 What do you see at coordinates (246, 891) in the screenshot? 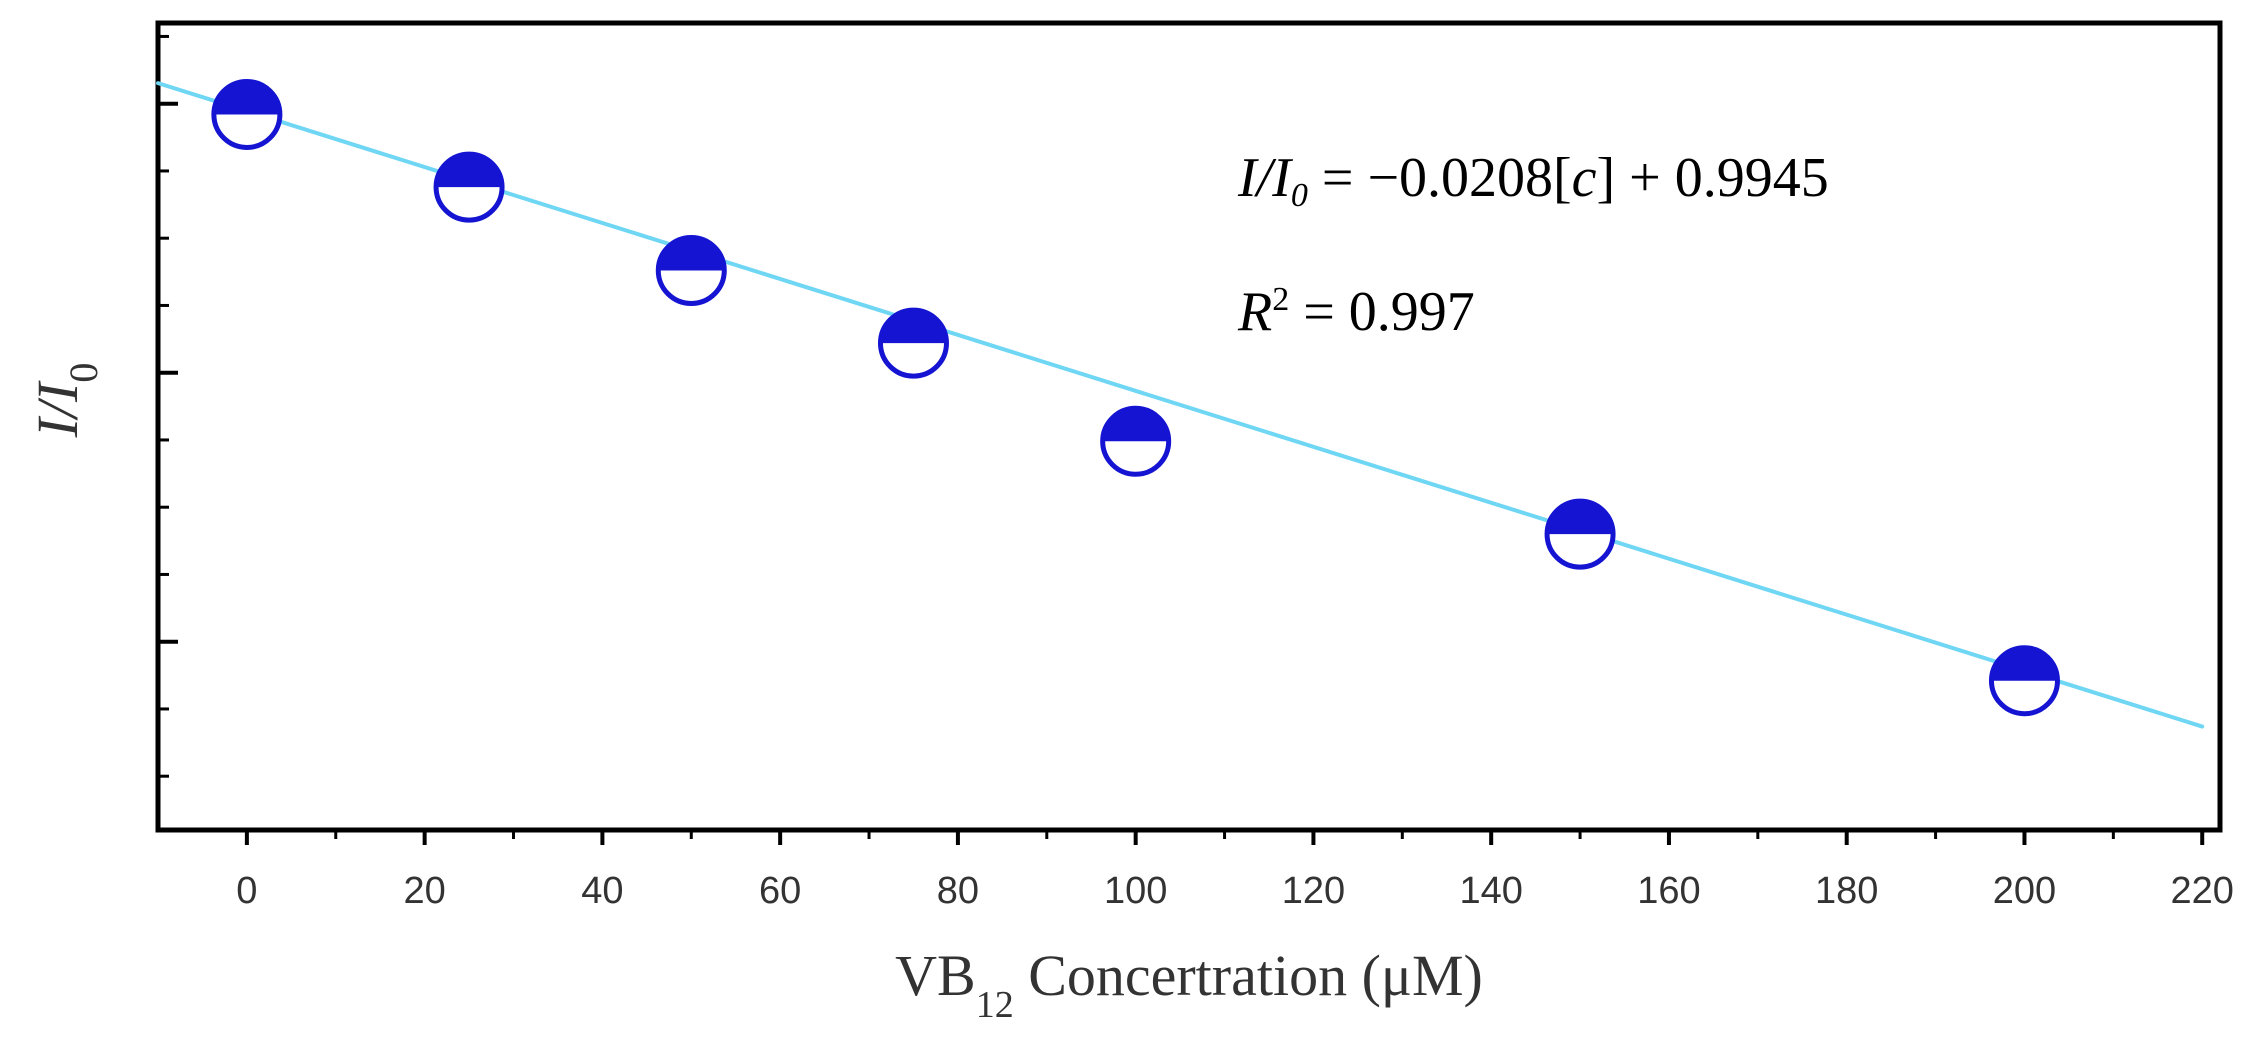
I see `x-tick-label: 0` at bounding box center [246, 891].